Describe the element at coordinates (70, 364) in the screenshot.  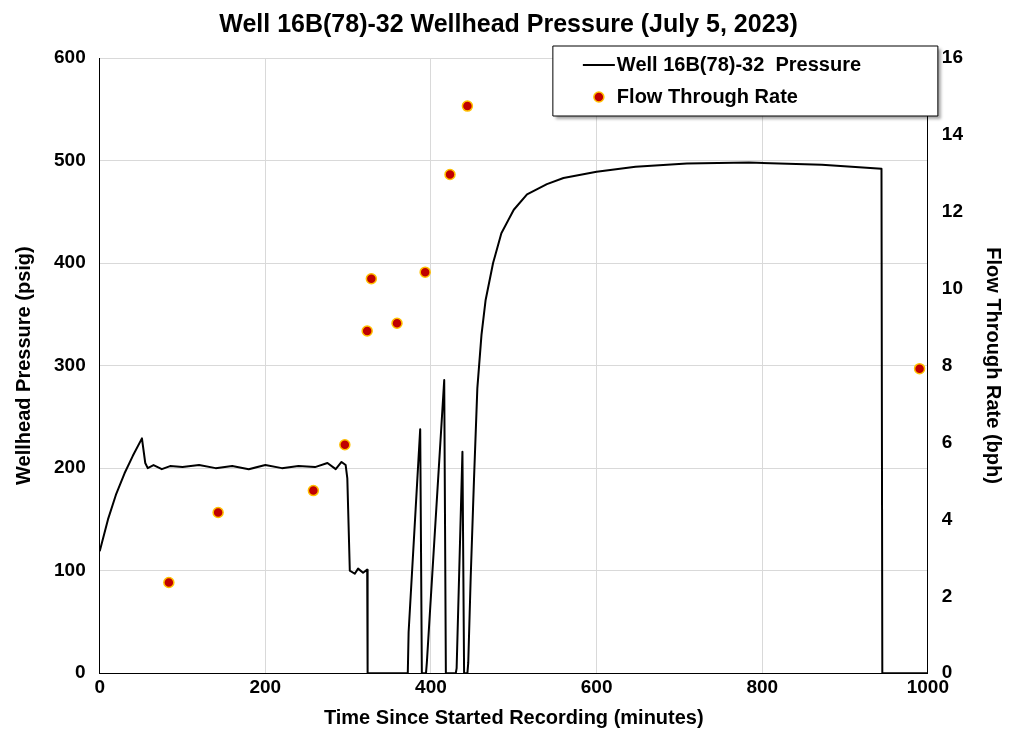
I see `y-tick-label: 300` at that location.